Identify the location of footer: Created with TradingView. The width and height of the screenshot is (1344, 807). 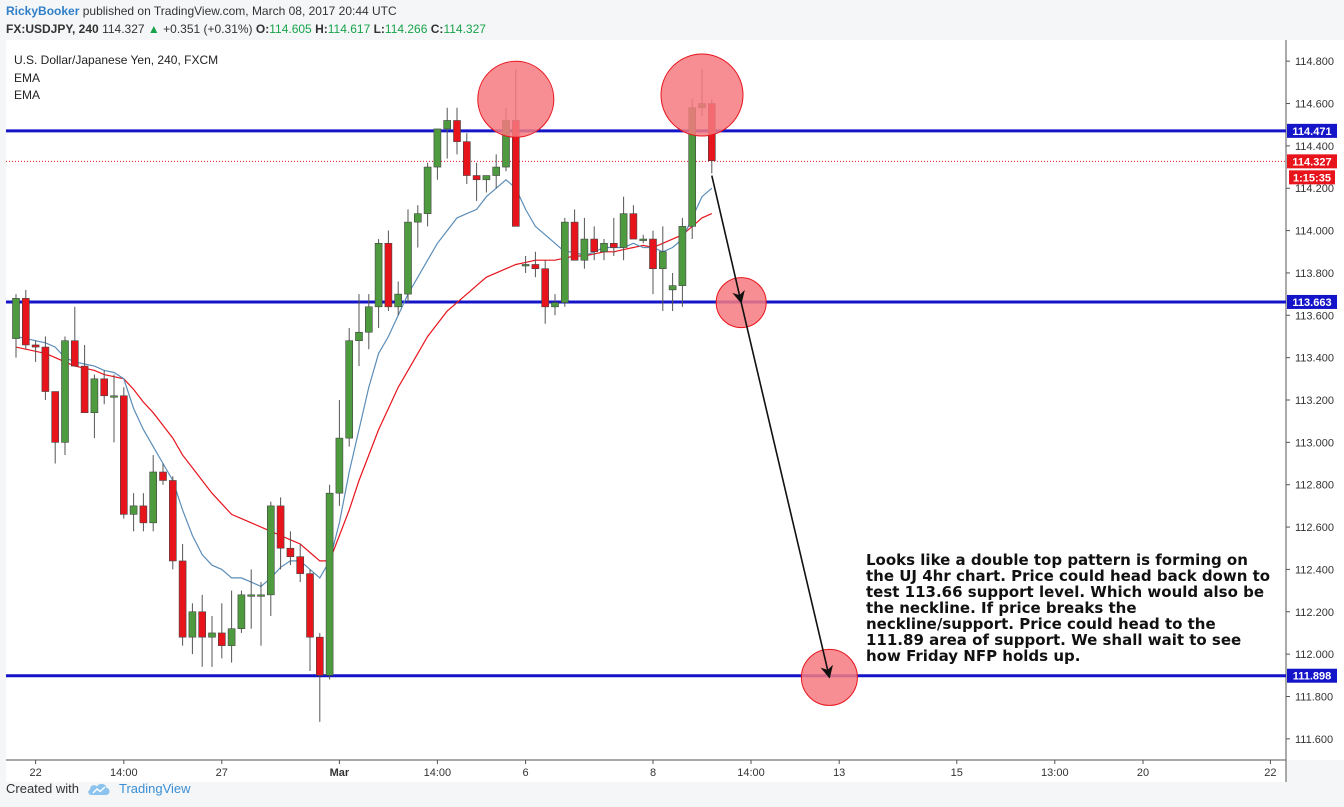
(98, 788).